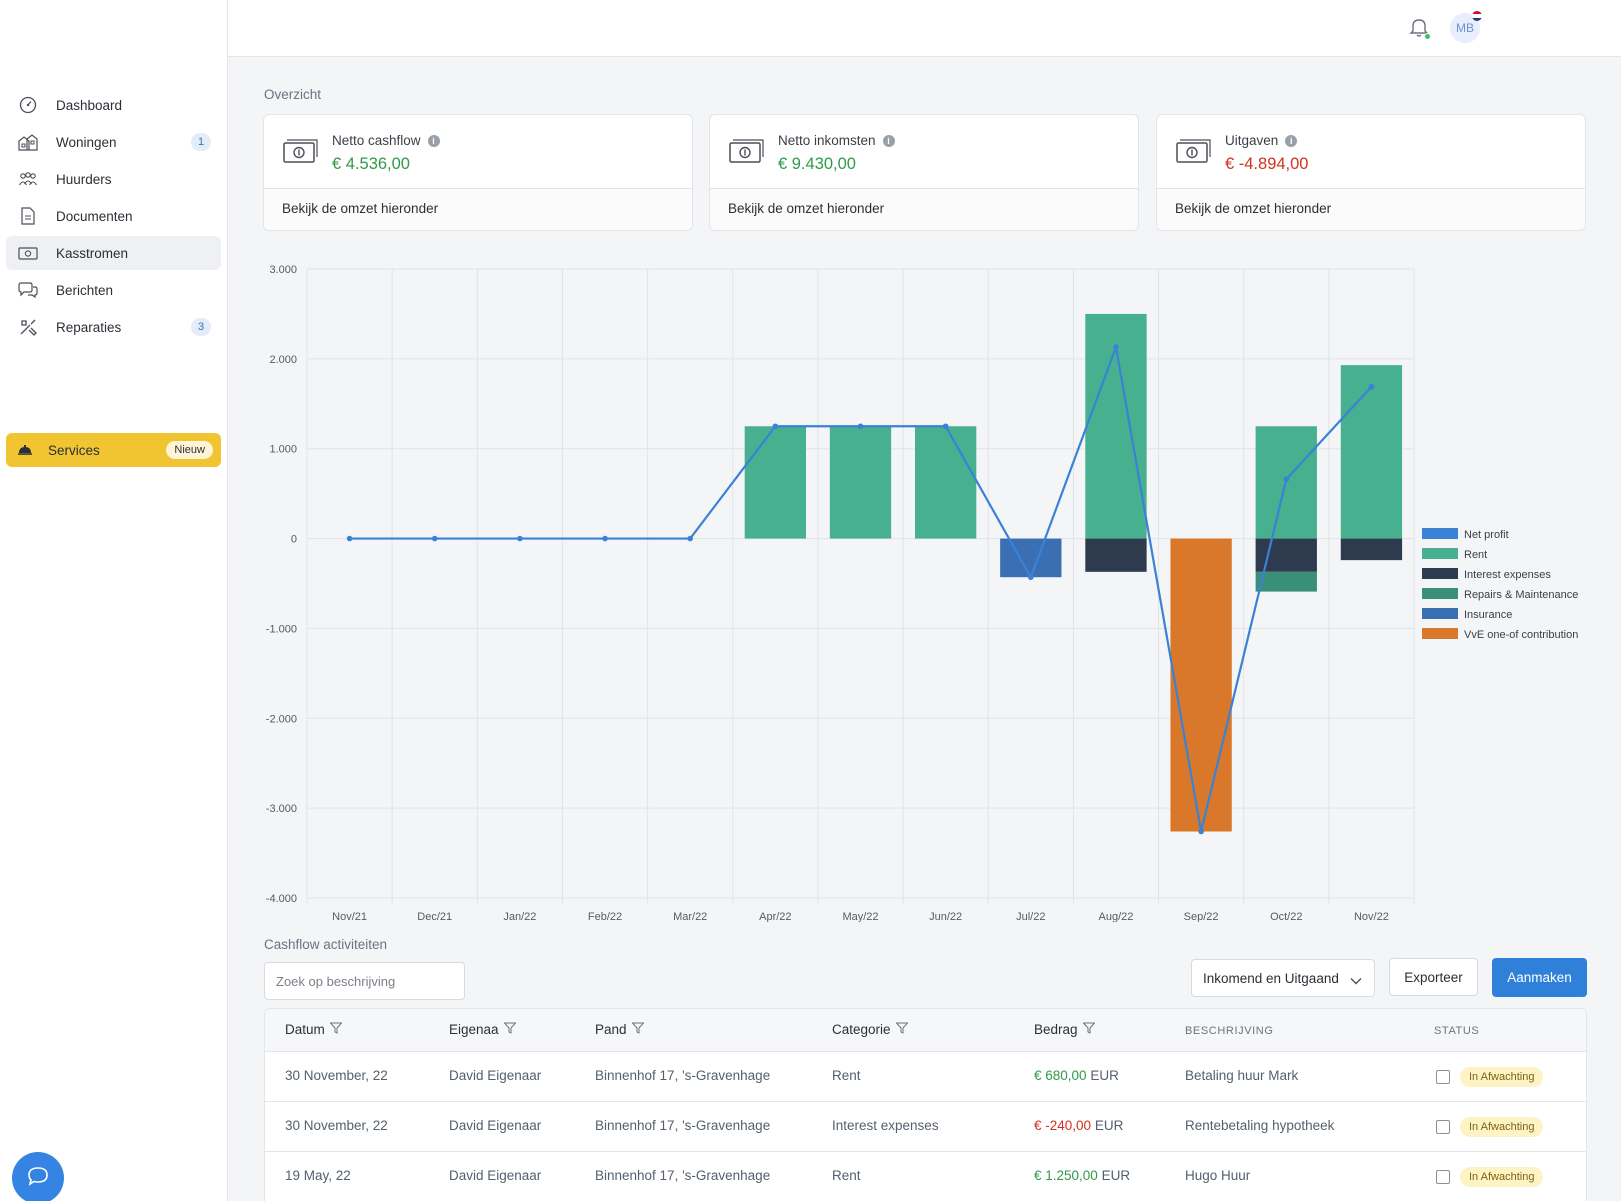  What do you see at coordinates (326, 944) in the screenshot?
I see `activities-title: Cashflow activiteiten` at bounding box center [326, 944].